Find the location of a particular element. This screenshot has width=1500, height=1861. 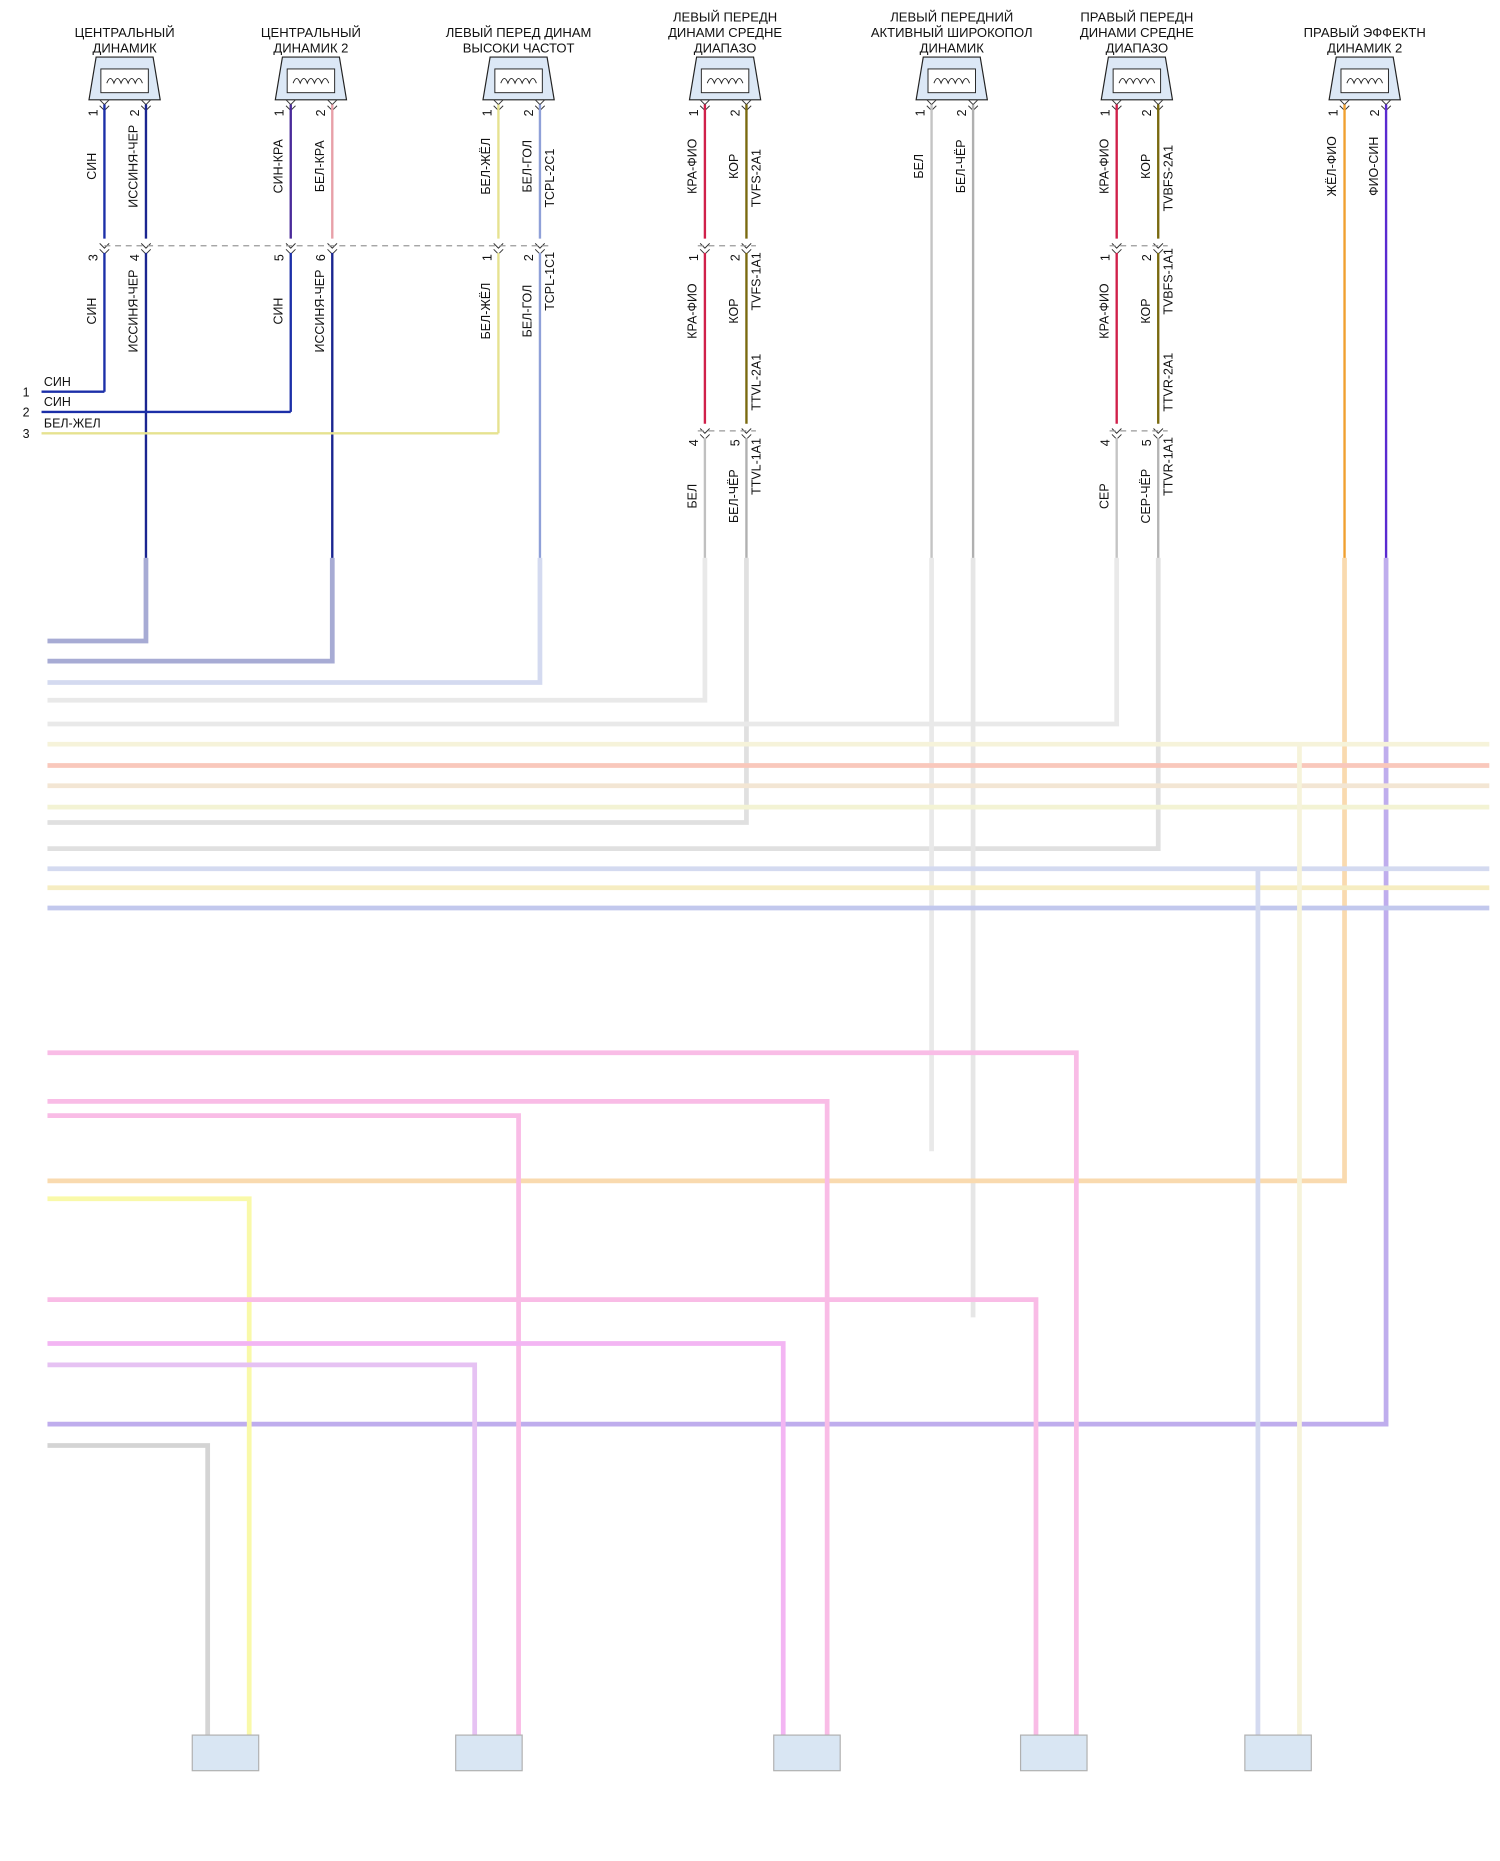

speaker-title: ЛЕВЫЙ ПЕРЕДНИЙ is located at coordinates (951, 16).